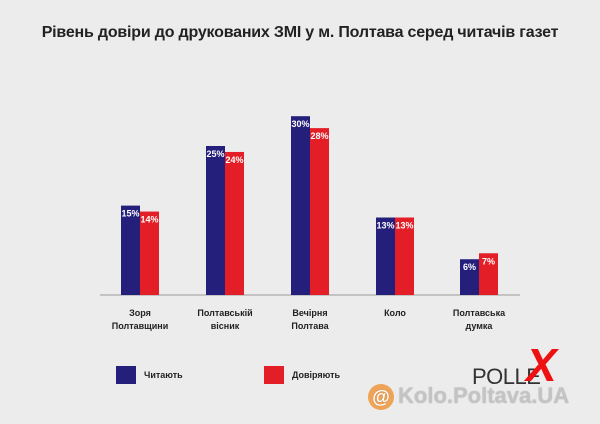 This screenshot has width=600, height=424. Describe the element at coordinates (149, 220) in the screenshot. I see `data-label-trust-0: 14%` at that location.